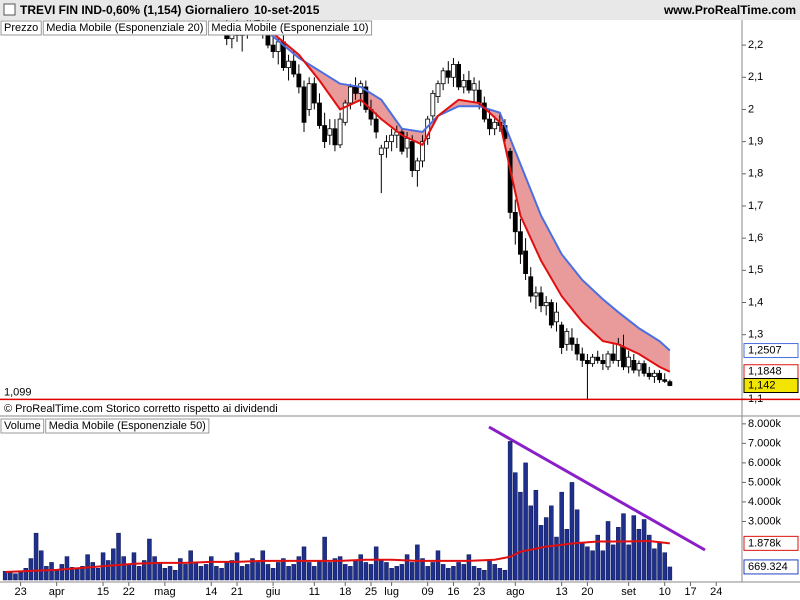  I want to click on x-tick-label: 21, so click(237, 592).